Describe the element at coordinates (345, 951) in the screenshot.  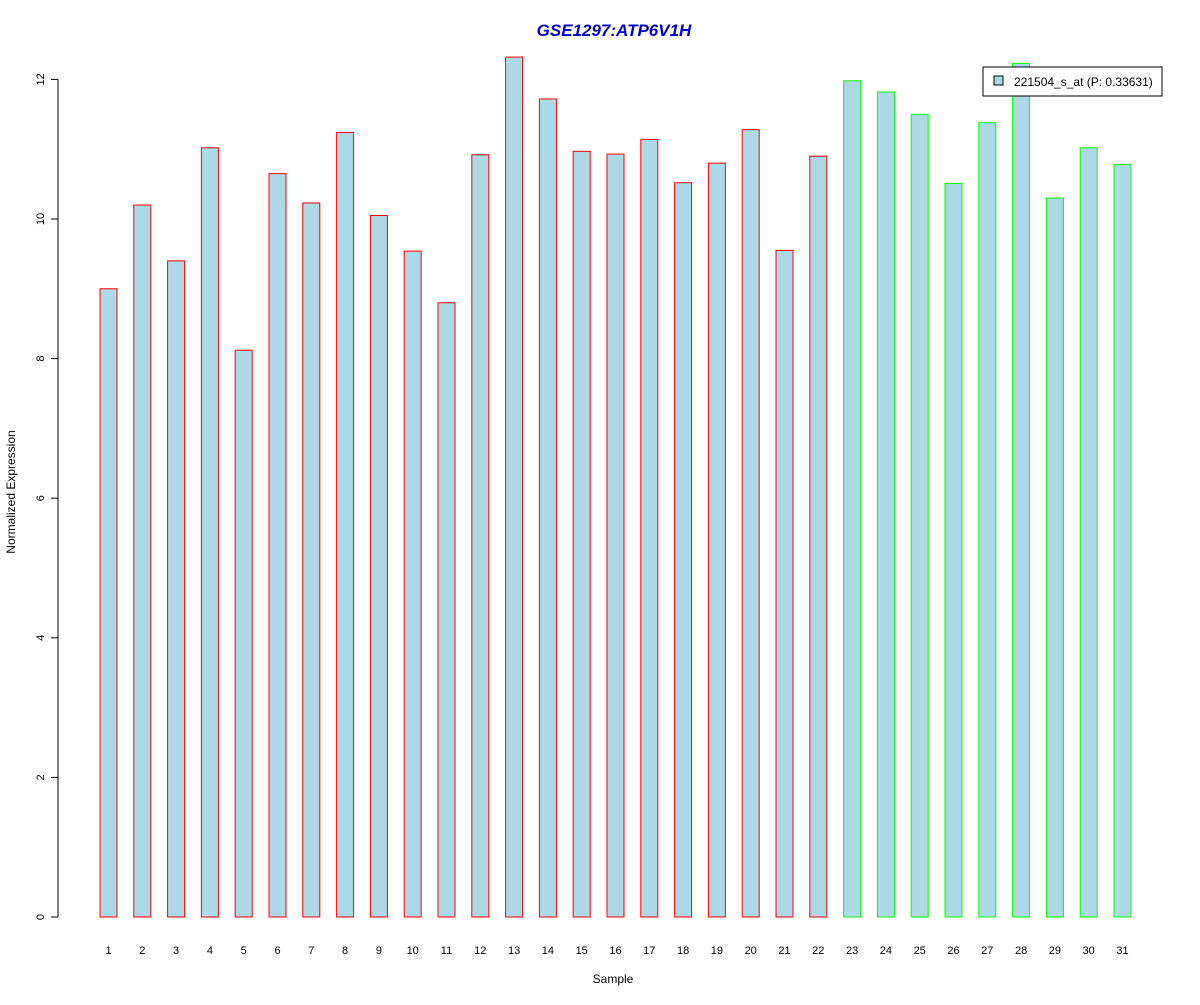
I see `x-tick-label: 8` at that location.